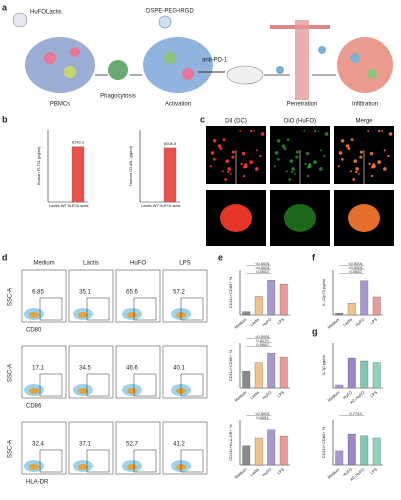 This screenshot has width=401, height=500. Describe the element at coordinates (5, 257) in the screenshot. I see `panel-label: d` at that location.